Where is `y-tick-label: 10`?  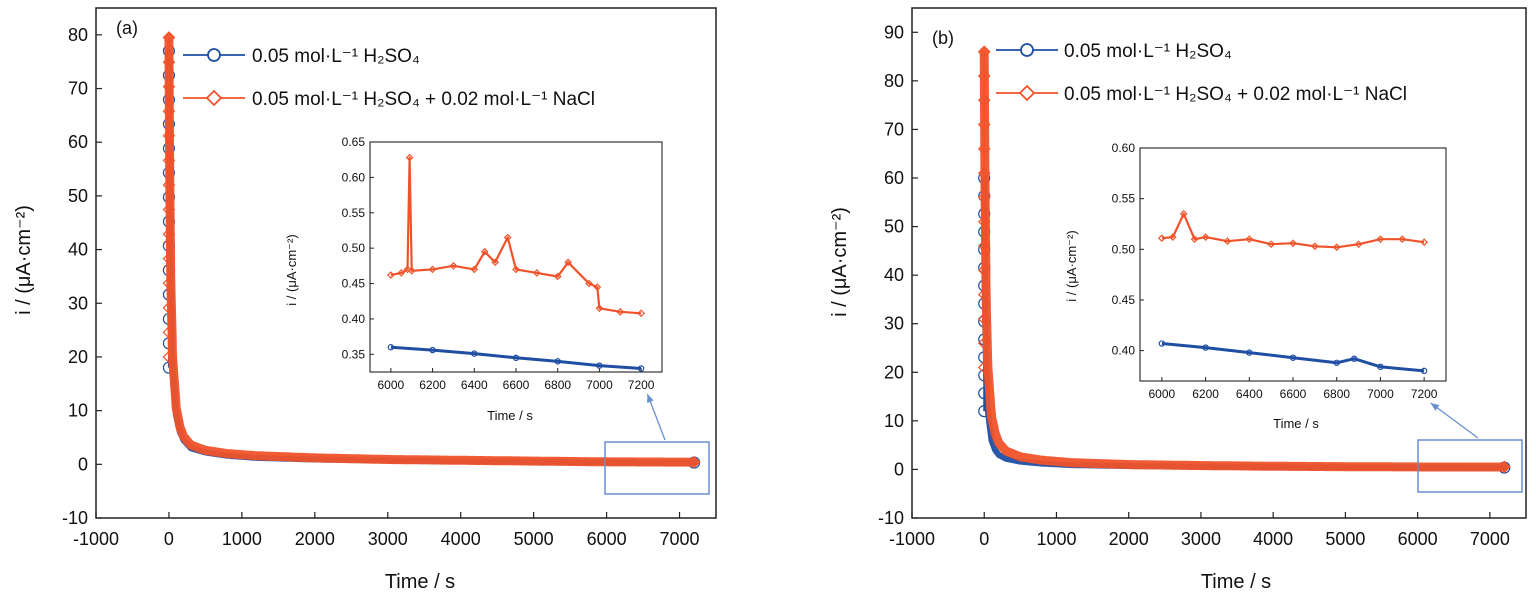
y-tick-label: 10 is located at coordinates (78, 411).